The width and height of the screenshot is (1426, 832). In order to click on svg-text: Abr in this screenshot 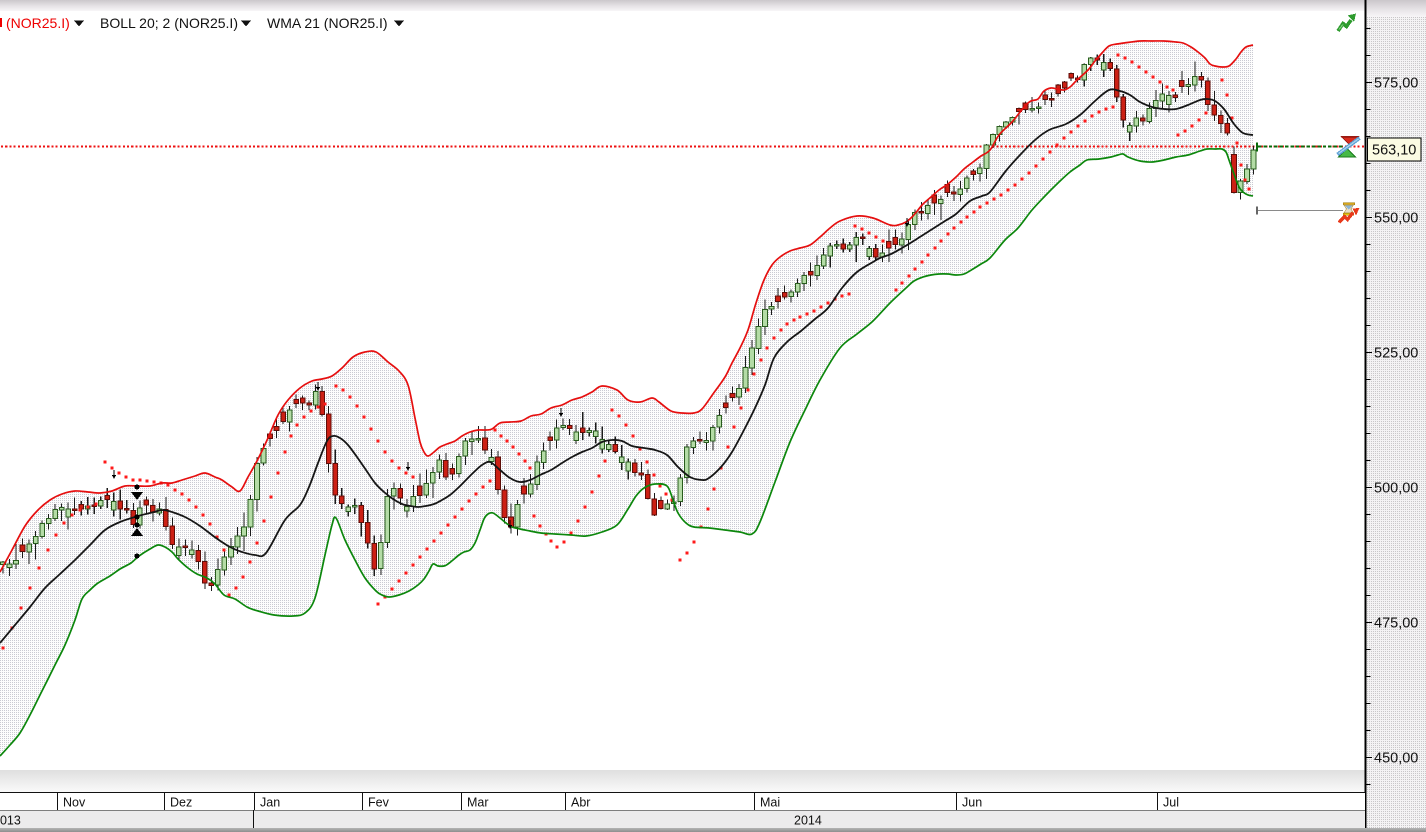, I will do `click(580, 803)`.